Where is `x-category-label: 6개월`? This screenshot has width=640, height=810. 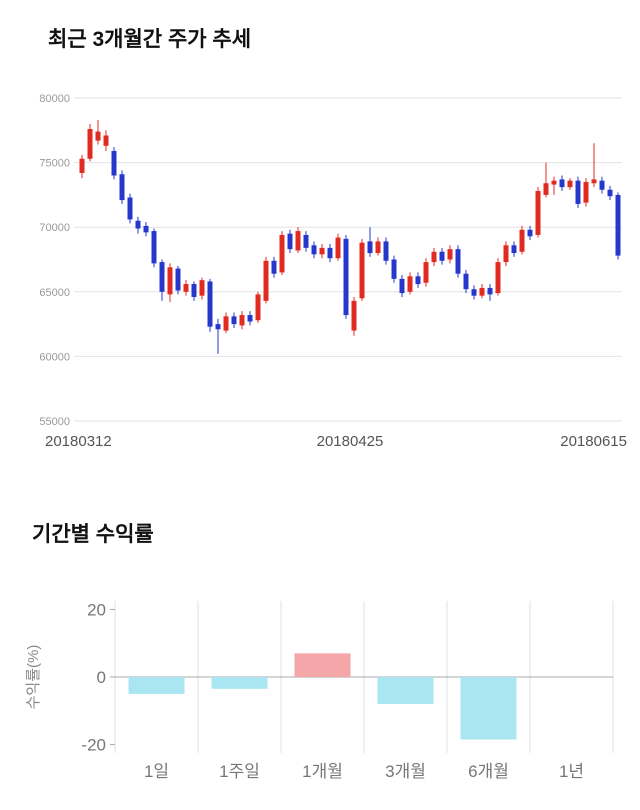 x-category-label: 6개월 is located at coordinates (488, 771).